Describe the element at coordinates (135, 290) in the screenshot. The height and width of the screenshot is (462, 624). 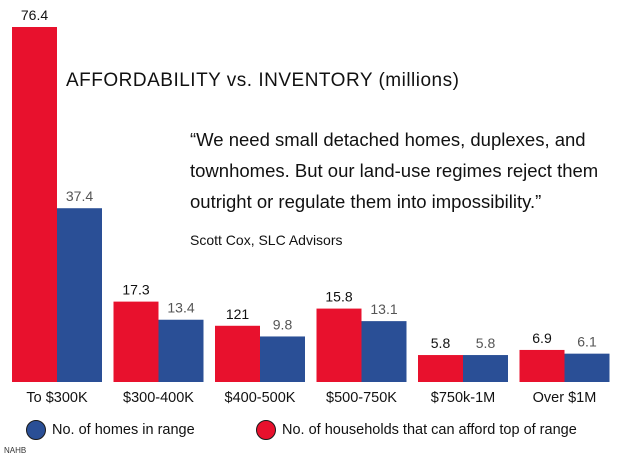
I see `data-label-households: 17.3` at that location.